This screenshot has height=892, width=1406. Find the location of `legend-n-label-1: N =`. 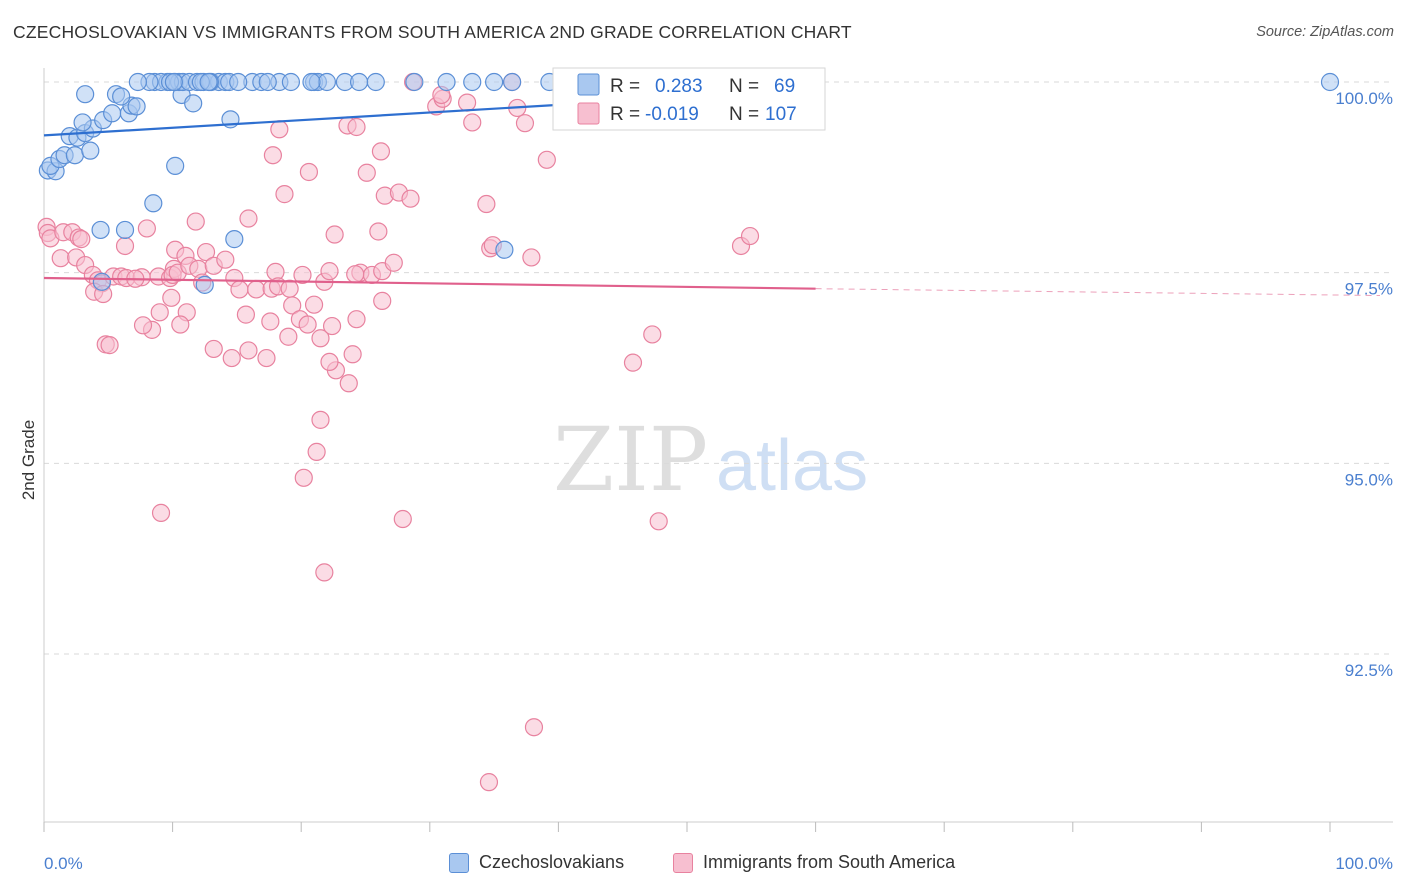

legend-n-label-1: N = is located at coordinates (744, 86).